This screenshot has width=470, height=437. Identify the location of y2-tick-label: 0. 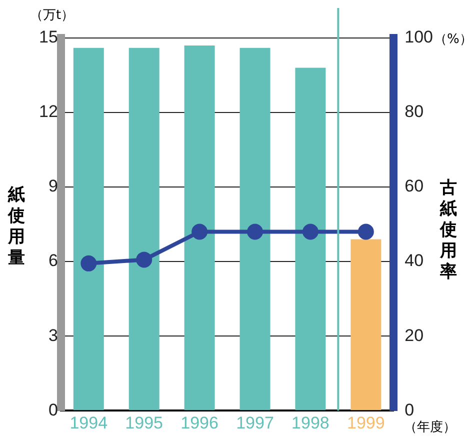
(409, 410).